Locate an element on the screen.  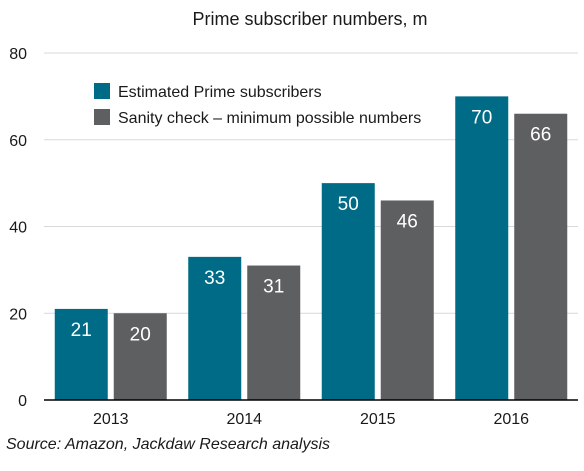
x-tick-label: 2015 is located at coordinates (378, 419).